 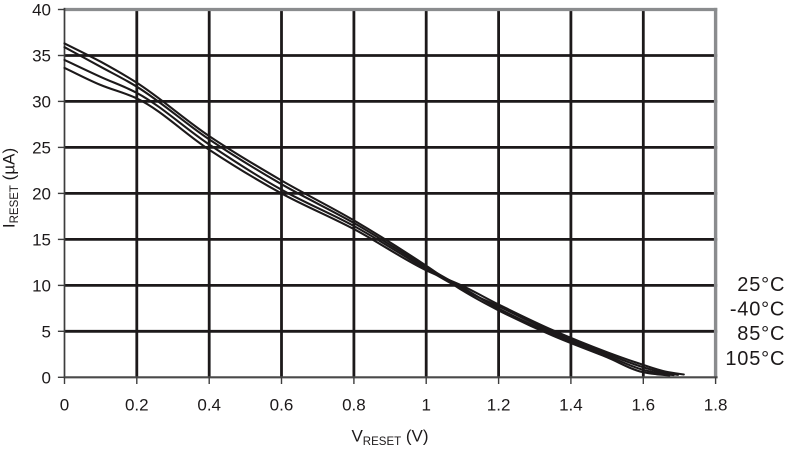 I want to click on svg-text: 0.6, so click(x=282, y=405).